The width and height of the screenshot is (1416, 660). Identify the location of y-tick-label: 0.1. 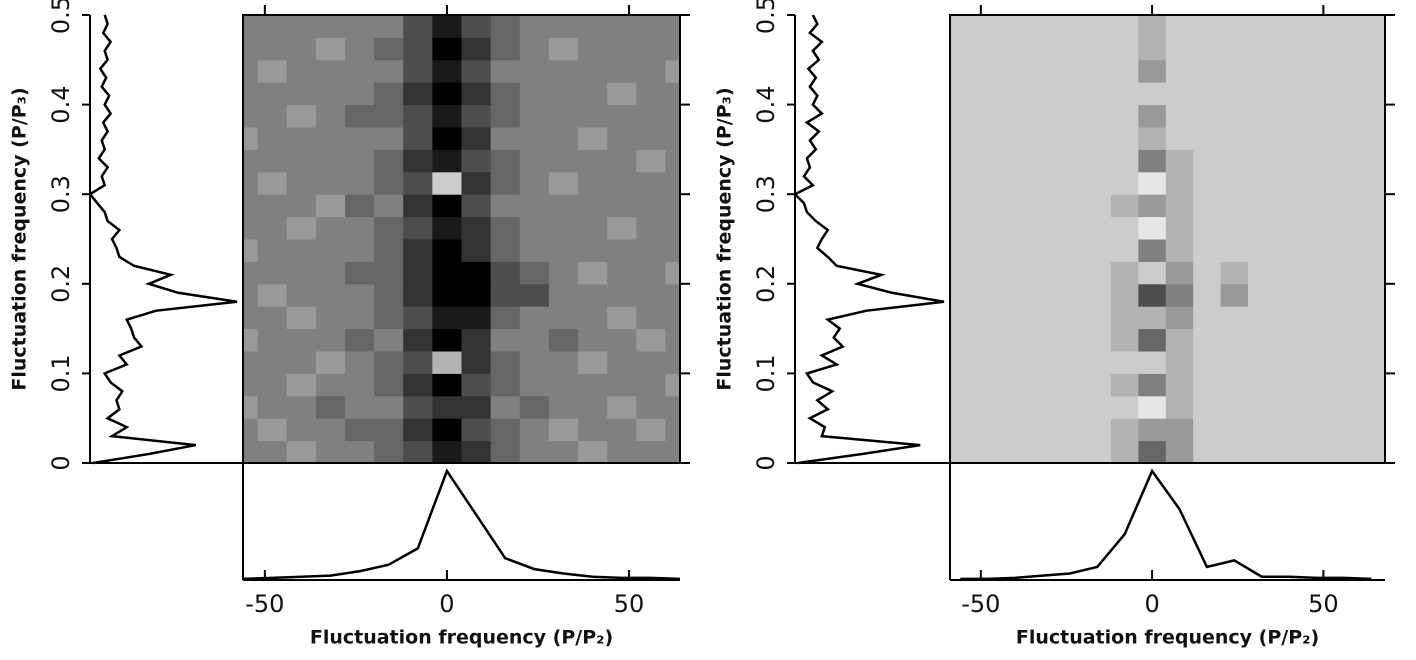
(766, 373).